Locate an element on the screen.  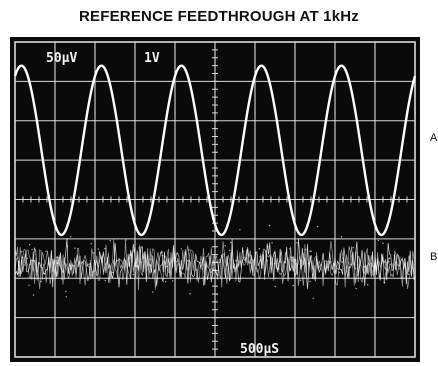
ch2-scale-readout: 1V is located at coordinates (152, 58).